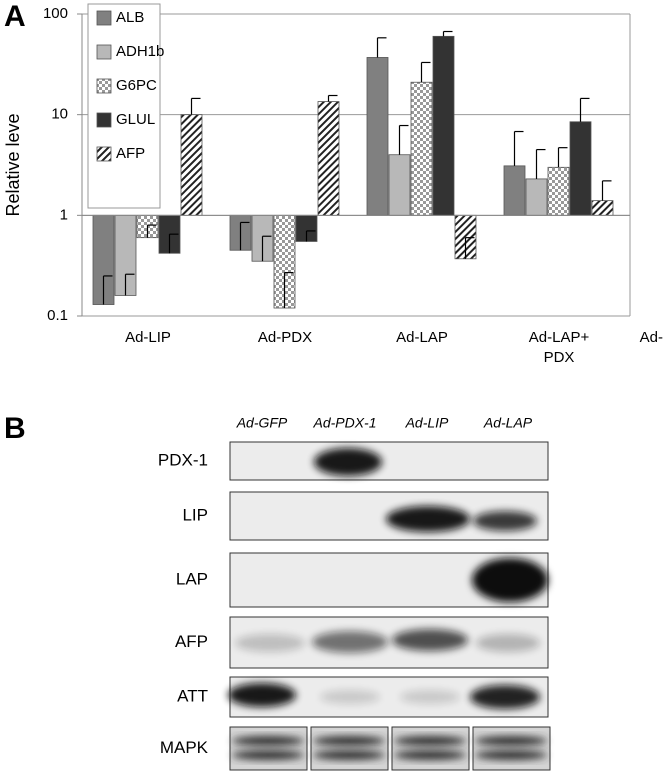 Image resolution: width=667 pixels, height=776 pixels. I want to click on legend-label: GLUL, so click(135, 119).